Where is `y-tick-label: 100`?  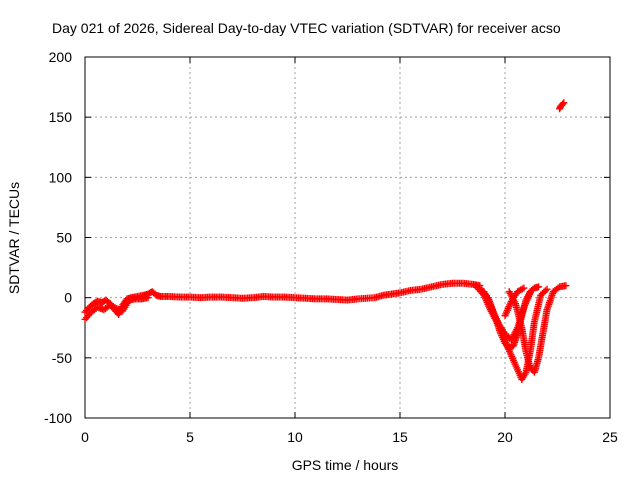 y-tick-label: 100 is located at coordinates (61, 177).